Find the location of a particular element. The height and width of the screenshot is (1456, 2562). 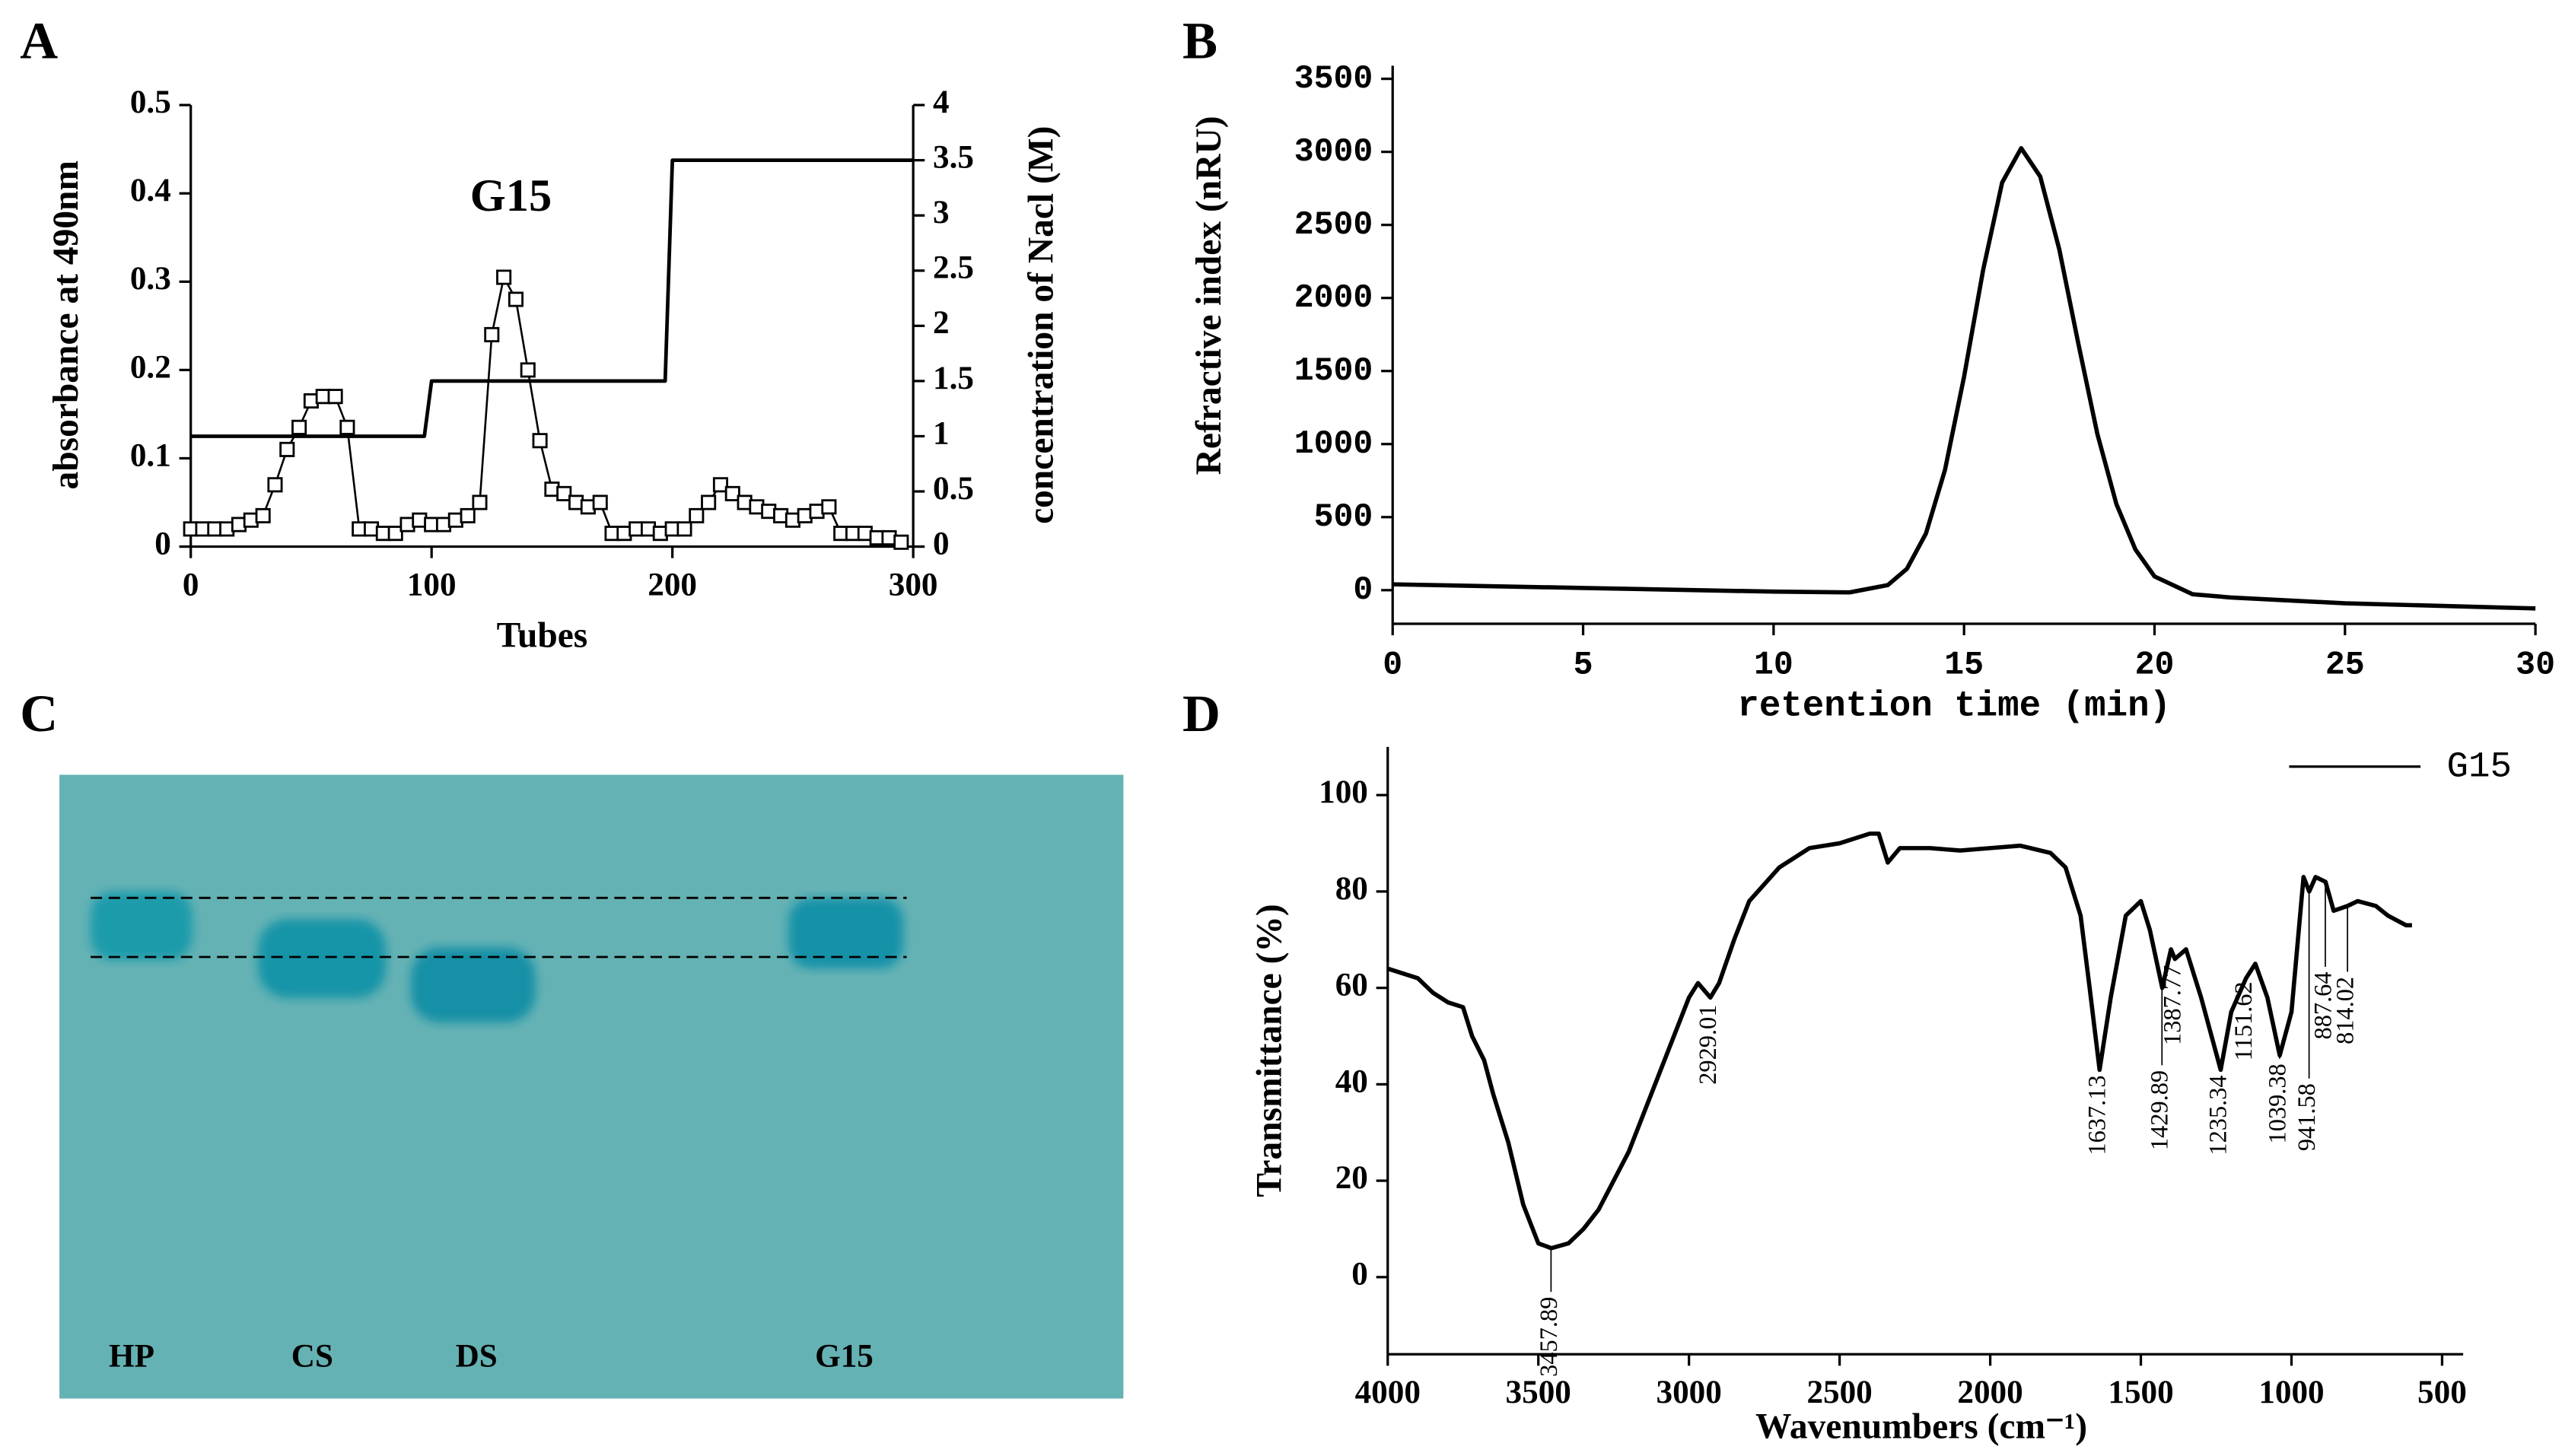

peak-label: 1151.62 is located at coordinates (2243, 1021).